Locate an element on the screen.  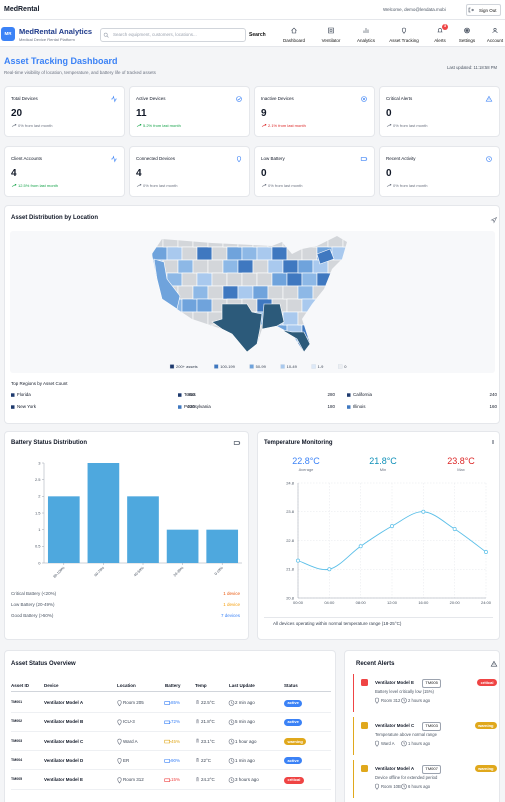
stat-change: 5.2% from last month is located at coordinates (162, 125).